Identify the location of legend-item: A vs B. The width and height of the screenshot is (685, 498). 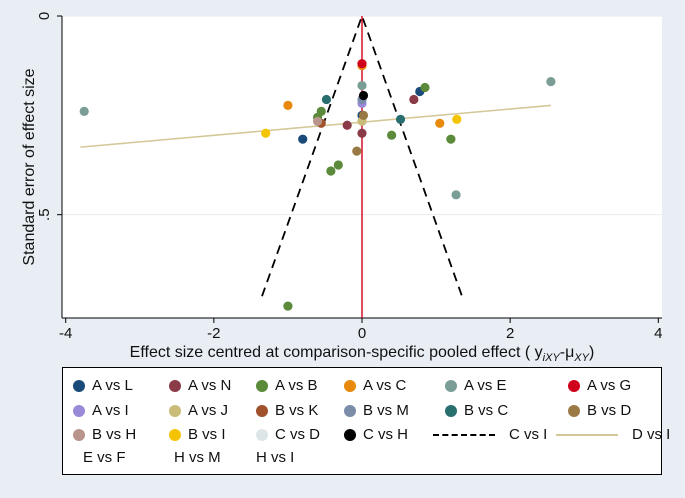
(287, 385).